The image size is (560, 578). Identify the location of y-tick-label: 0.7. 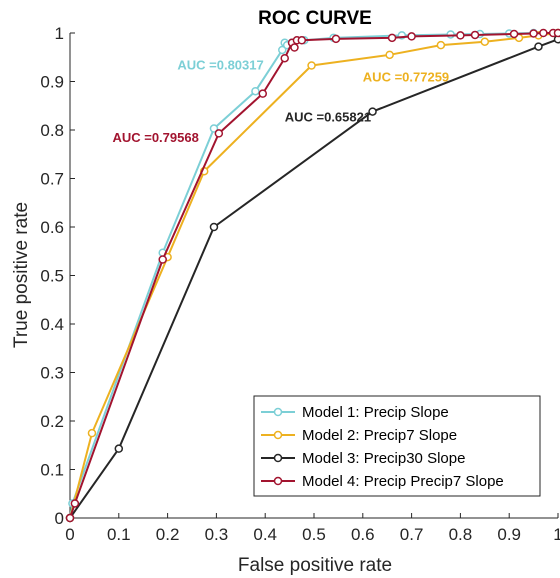
(52, 179).